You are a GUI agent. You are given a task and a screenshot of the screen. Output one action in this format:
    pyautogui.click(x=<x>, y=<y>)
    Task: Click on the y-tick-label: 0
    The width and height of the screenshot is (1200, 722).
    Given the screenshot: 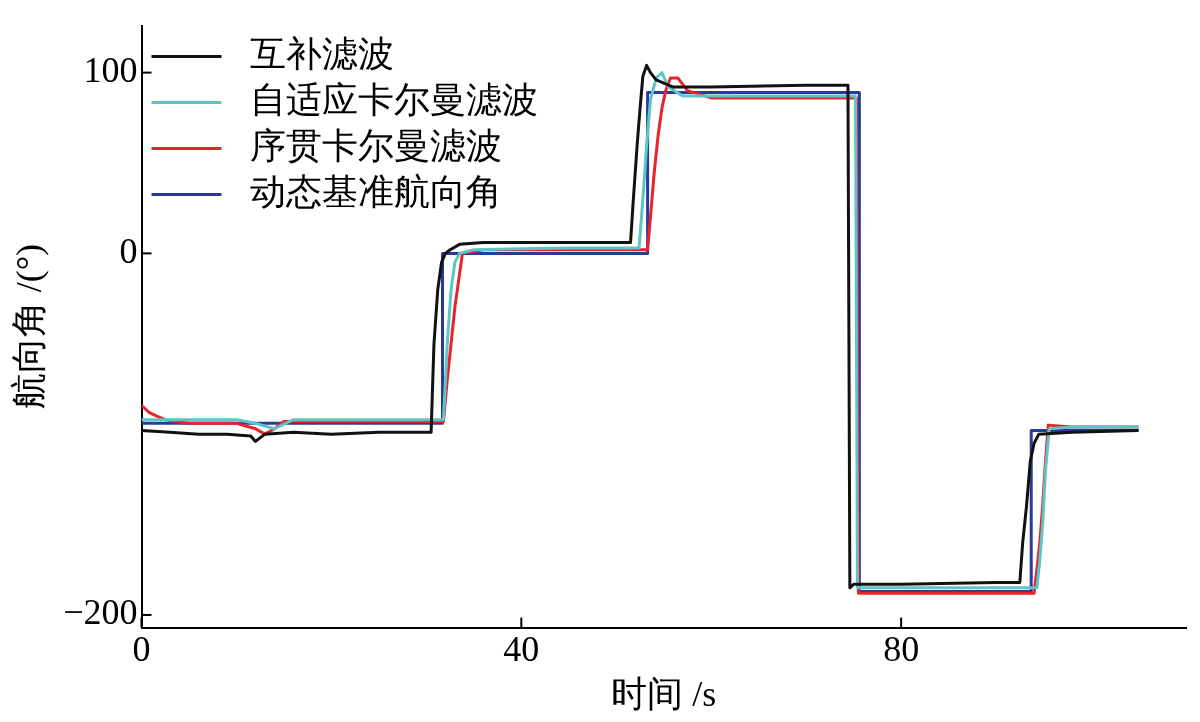 What is the action you would take?
    pyautogui.click(x=128, y=250)
    